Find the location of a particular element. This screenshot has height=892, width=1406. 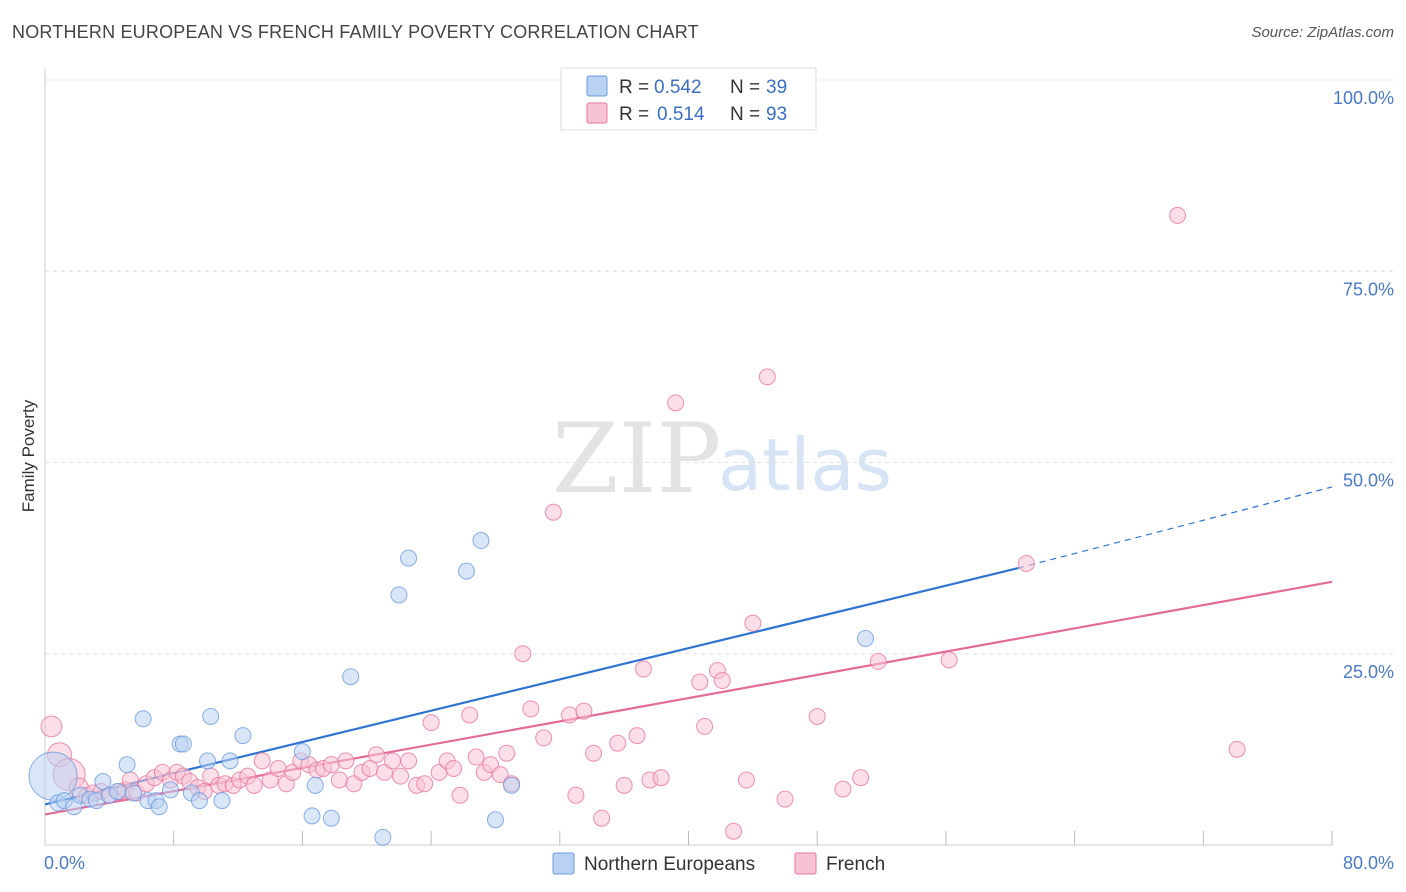

y-tick-label: 75.0% is located at coordinates (1368, 289).